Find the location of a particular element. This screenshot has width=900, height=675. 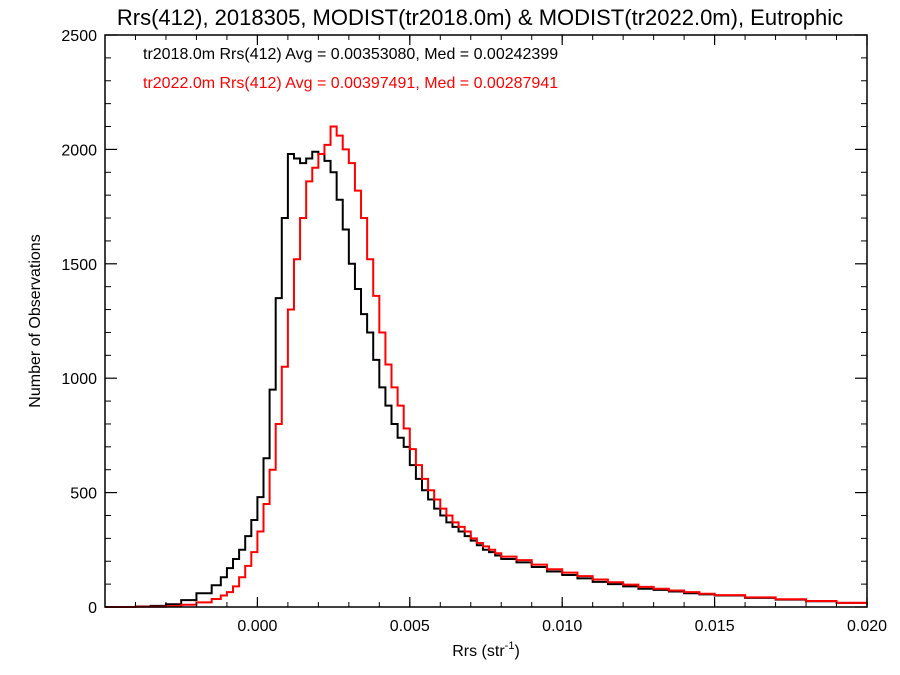

x-tick-label: 0.020 is located at coordinates (867, 626).